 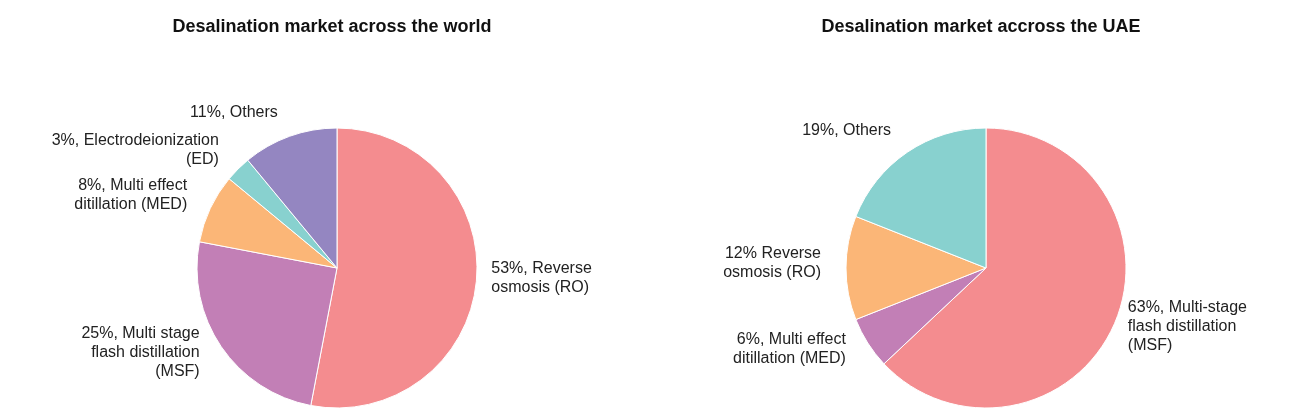 I want to click on slice-label: 3%, Electrodeionization (ED), so click(x=135, y=148).